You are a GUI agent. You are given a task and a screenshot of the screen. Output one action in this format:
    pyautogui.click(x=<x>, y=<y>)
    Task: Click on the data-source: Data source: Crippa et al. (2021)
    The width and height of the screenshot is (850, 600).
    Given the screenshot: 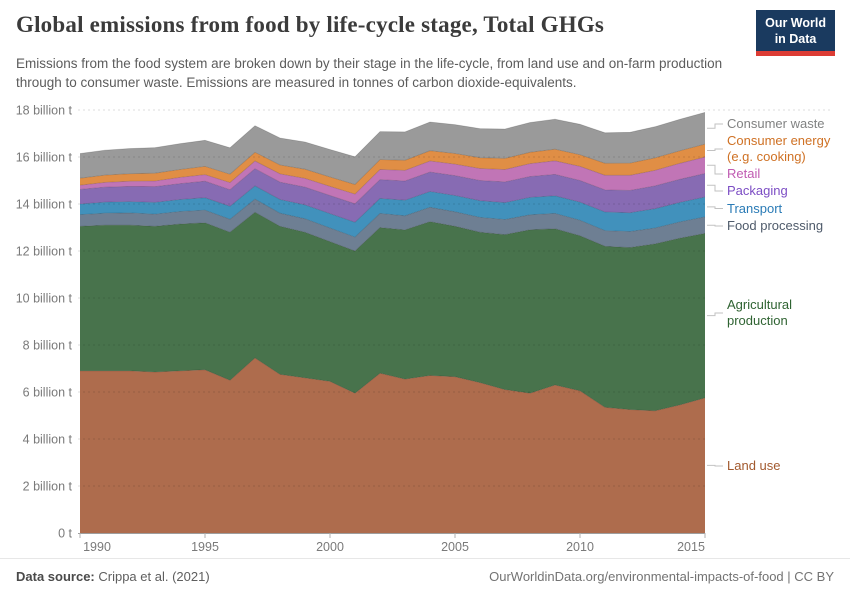 What is the action you would take?
    pyautogui.click(x=113, y=576)
    